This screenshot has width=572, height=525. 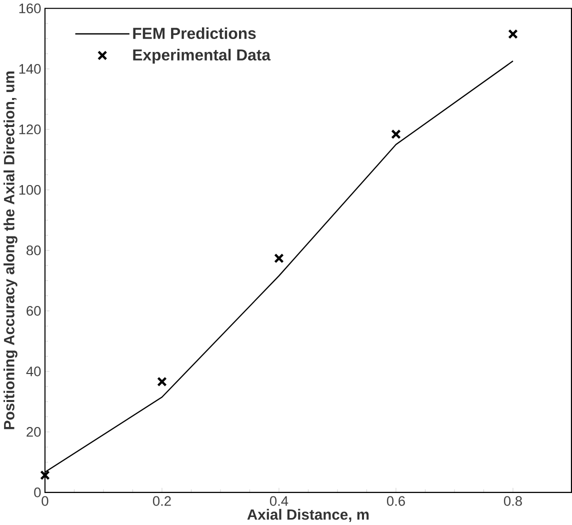 What do you see at coordinates (33, 431) in the screenshot?
I see `y-tick-label: 20` at bounding box center [33, 431].